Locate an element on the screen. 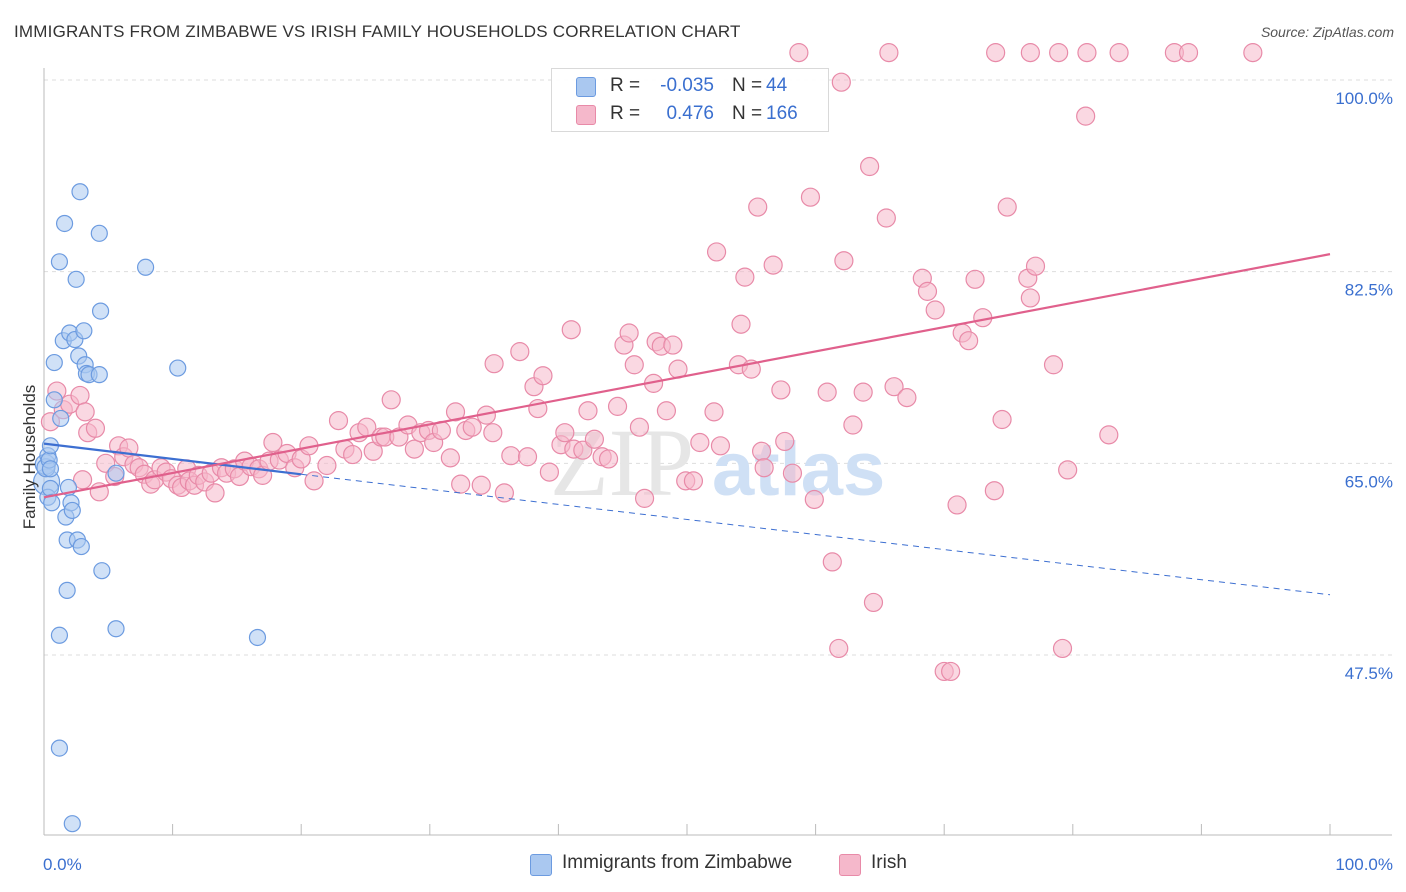 This screenshot has height=892, width=1406. x-tick-label-max: 100.0% is located at coordinates (1364, 864).